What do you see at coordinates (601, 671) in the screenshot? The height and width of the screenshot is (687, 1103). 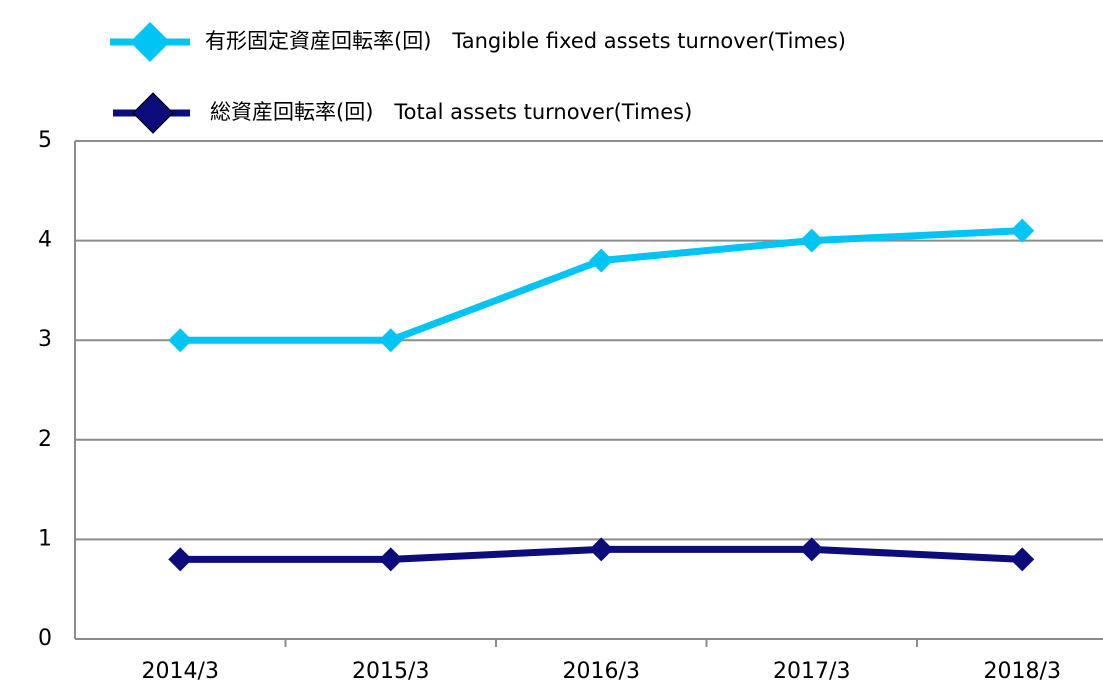 I see `x-tick-label: 2016/3` at bounding box center [601, 671].